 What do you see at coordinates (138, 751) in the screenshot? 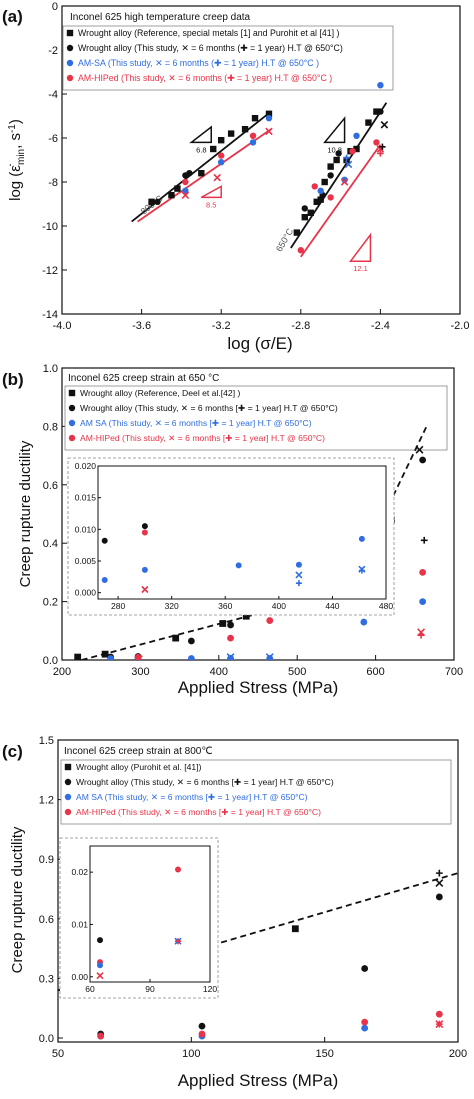
I see `chart-title: Inconel 625 creep strain at 800℃` at bounding box center [138, 751].